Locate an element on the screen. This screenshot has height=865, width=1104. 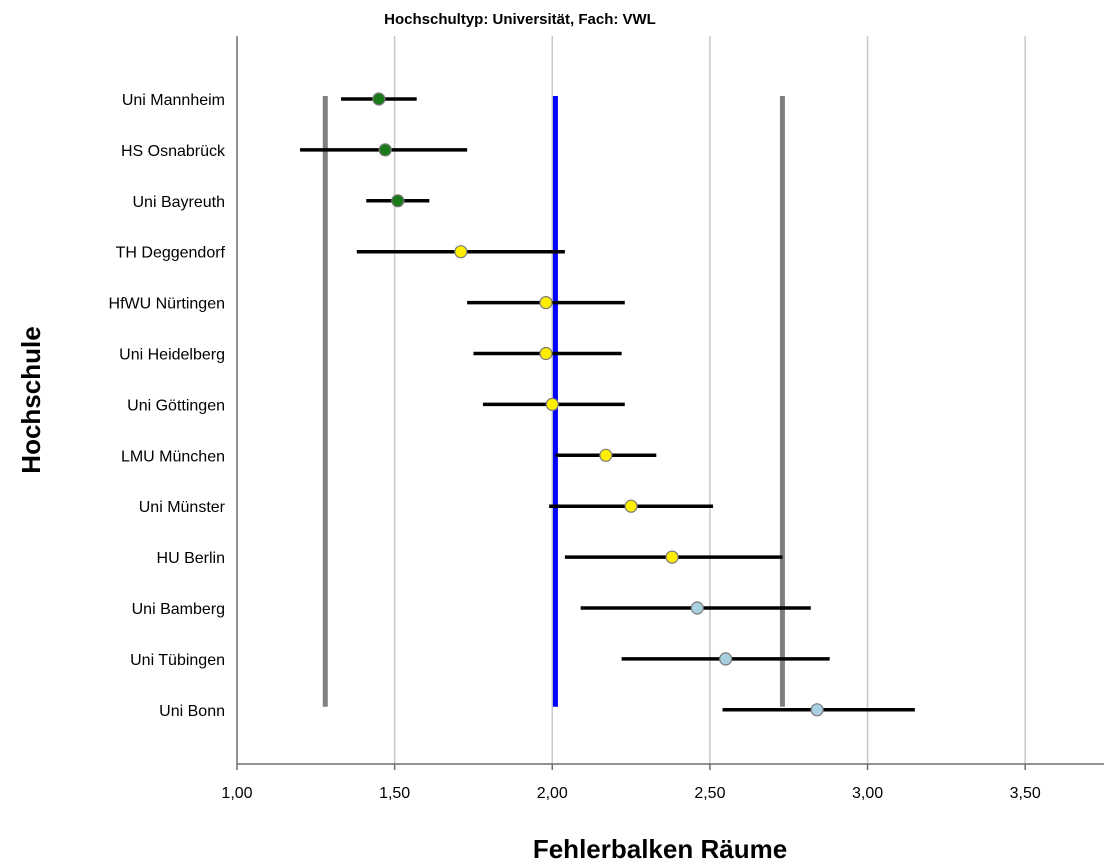
category-label: Uni Münster is located at coordinates (182, 507).